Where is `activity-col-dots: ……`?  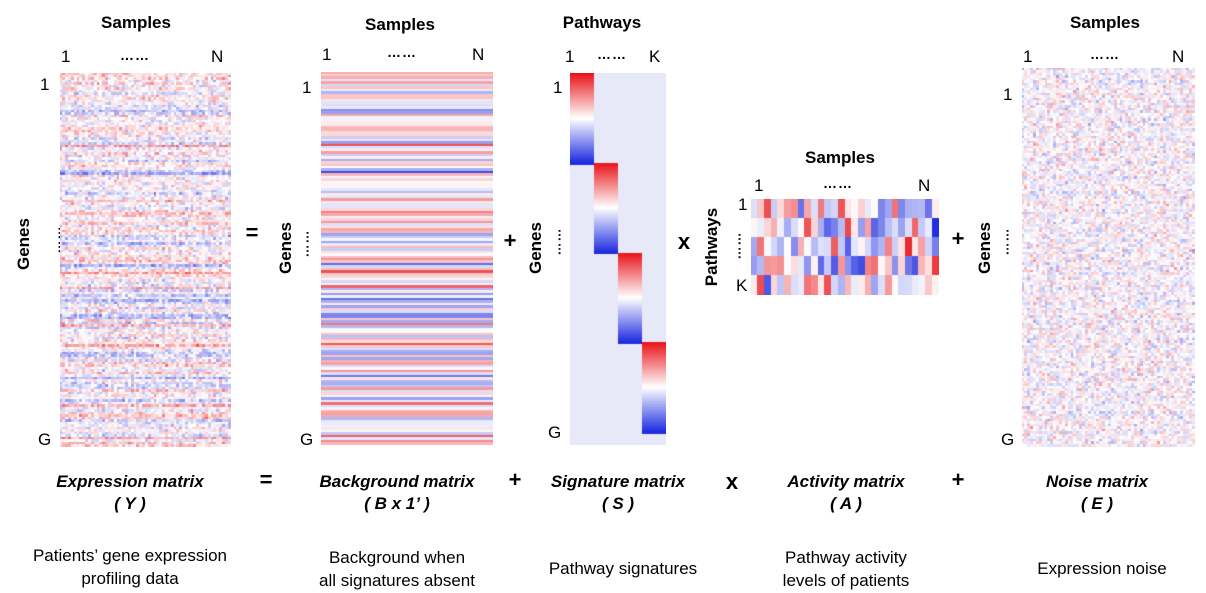
activity-col-dots: …… is located at coordinates (838, 183).